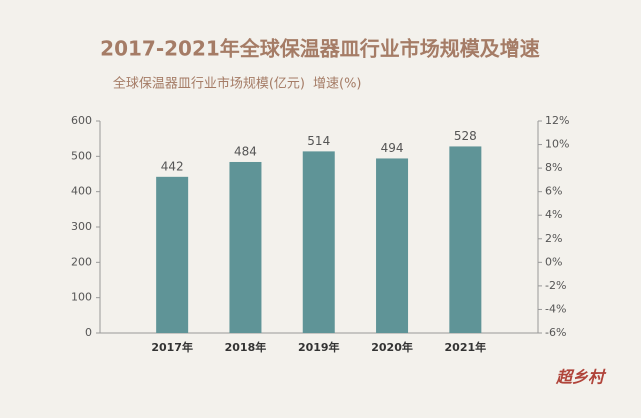 The image size is (641, 418). What do you see at coordinates (81, 191) in the screenshot?
I see `y-tick-label: 400` at bounding box center [81, 191].